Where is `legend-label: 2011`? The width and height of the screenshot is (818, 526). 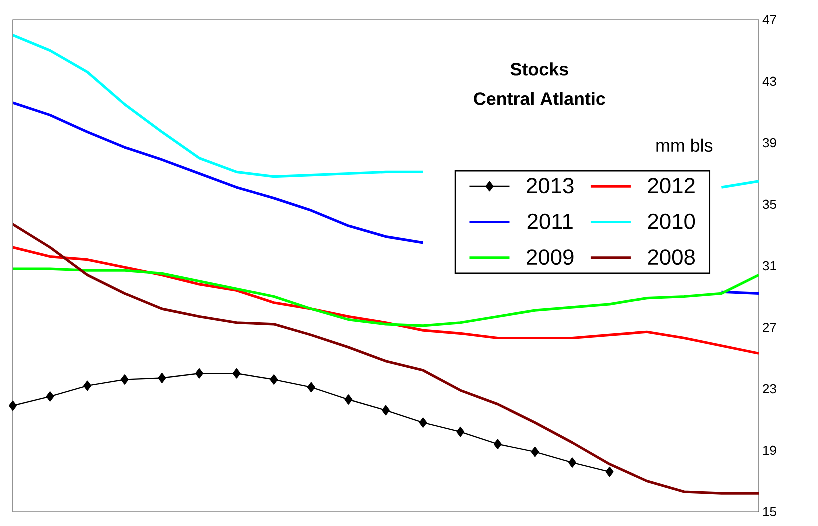
legend-label: 2011 is located at coordinates (550, 222).